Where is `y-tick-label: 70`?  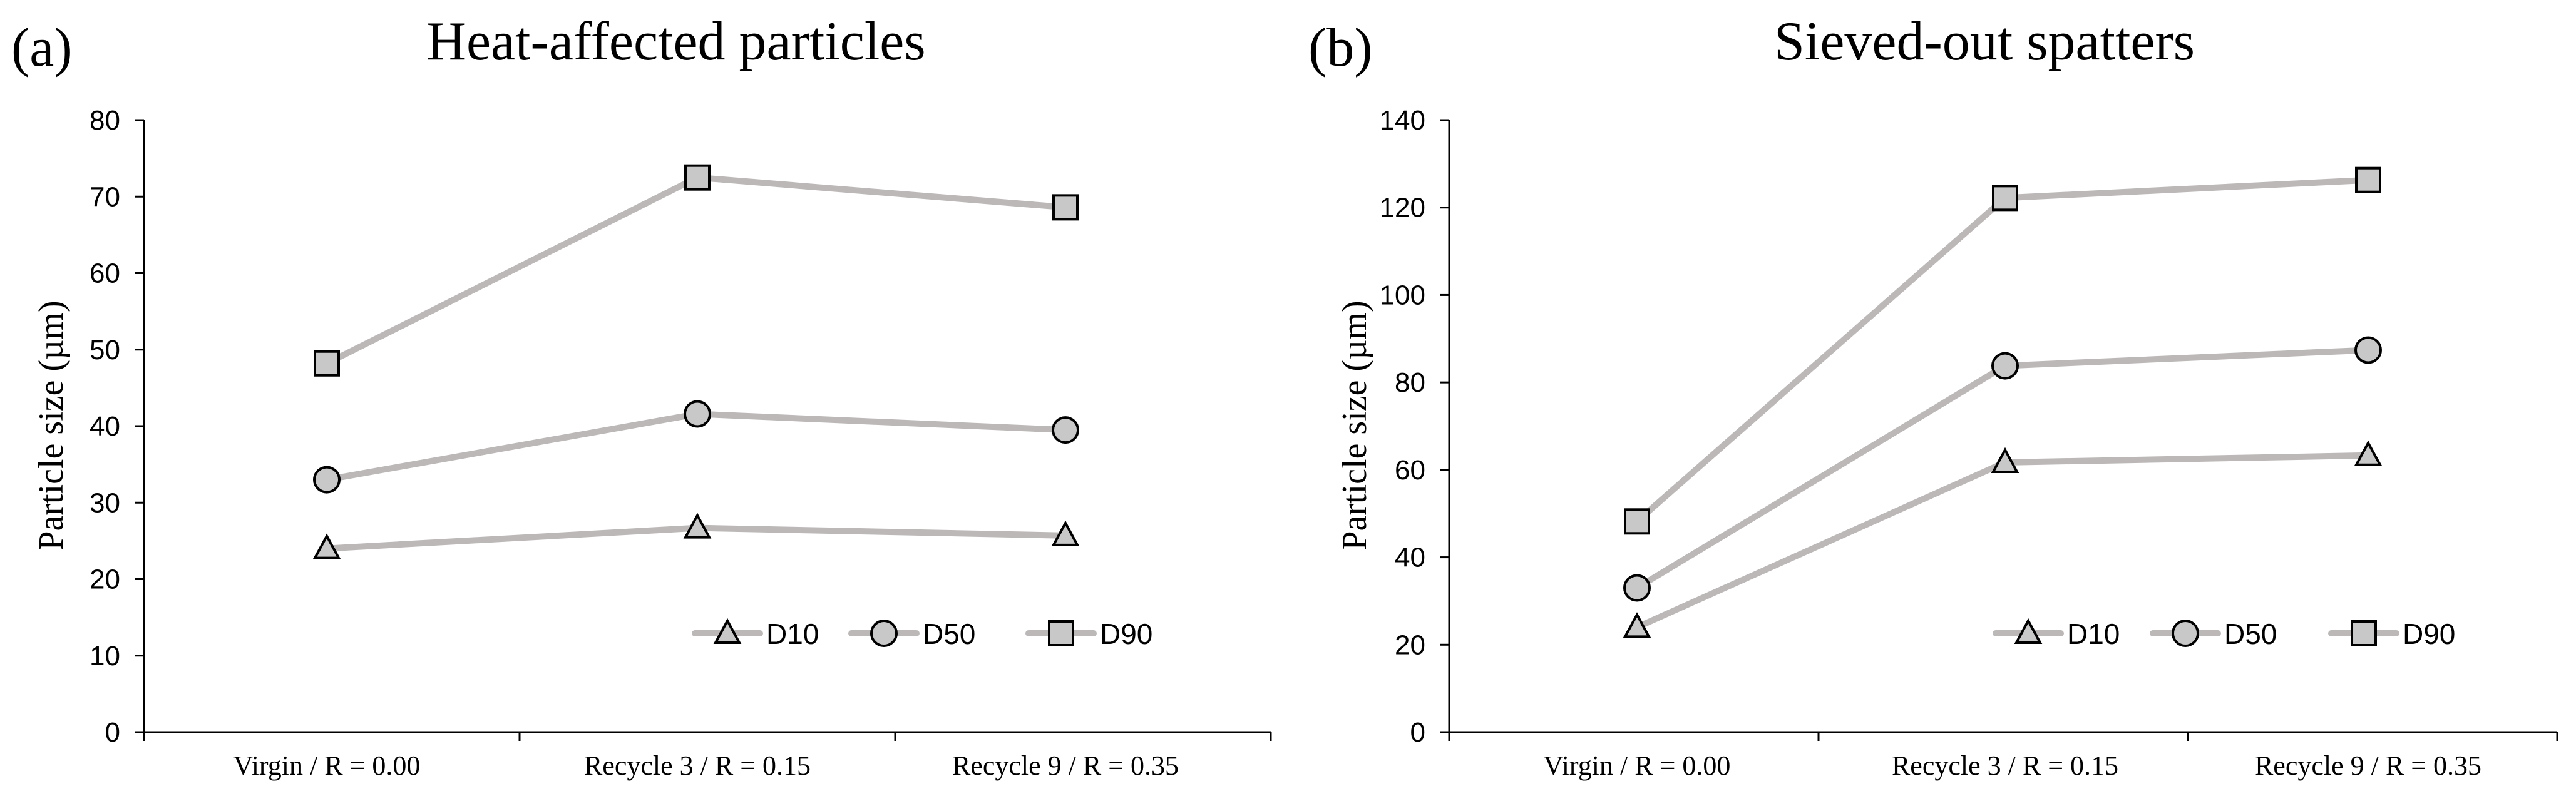 y-tick-label: 70 is located at coordinates (105, 196).